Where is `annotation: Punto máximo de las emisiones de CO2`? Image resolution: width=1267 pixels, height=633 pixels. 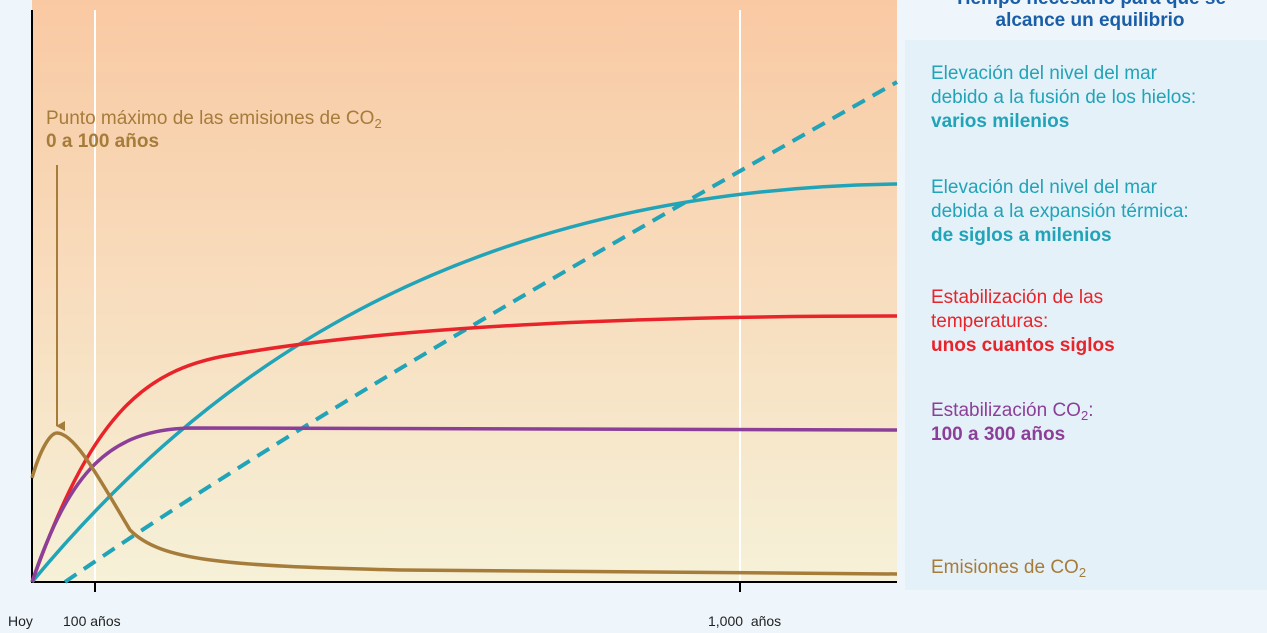
annotation: Punto máximo de las emisiones de CO2 is located at coordinates (214, 119).